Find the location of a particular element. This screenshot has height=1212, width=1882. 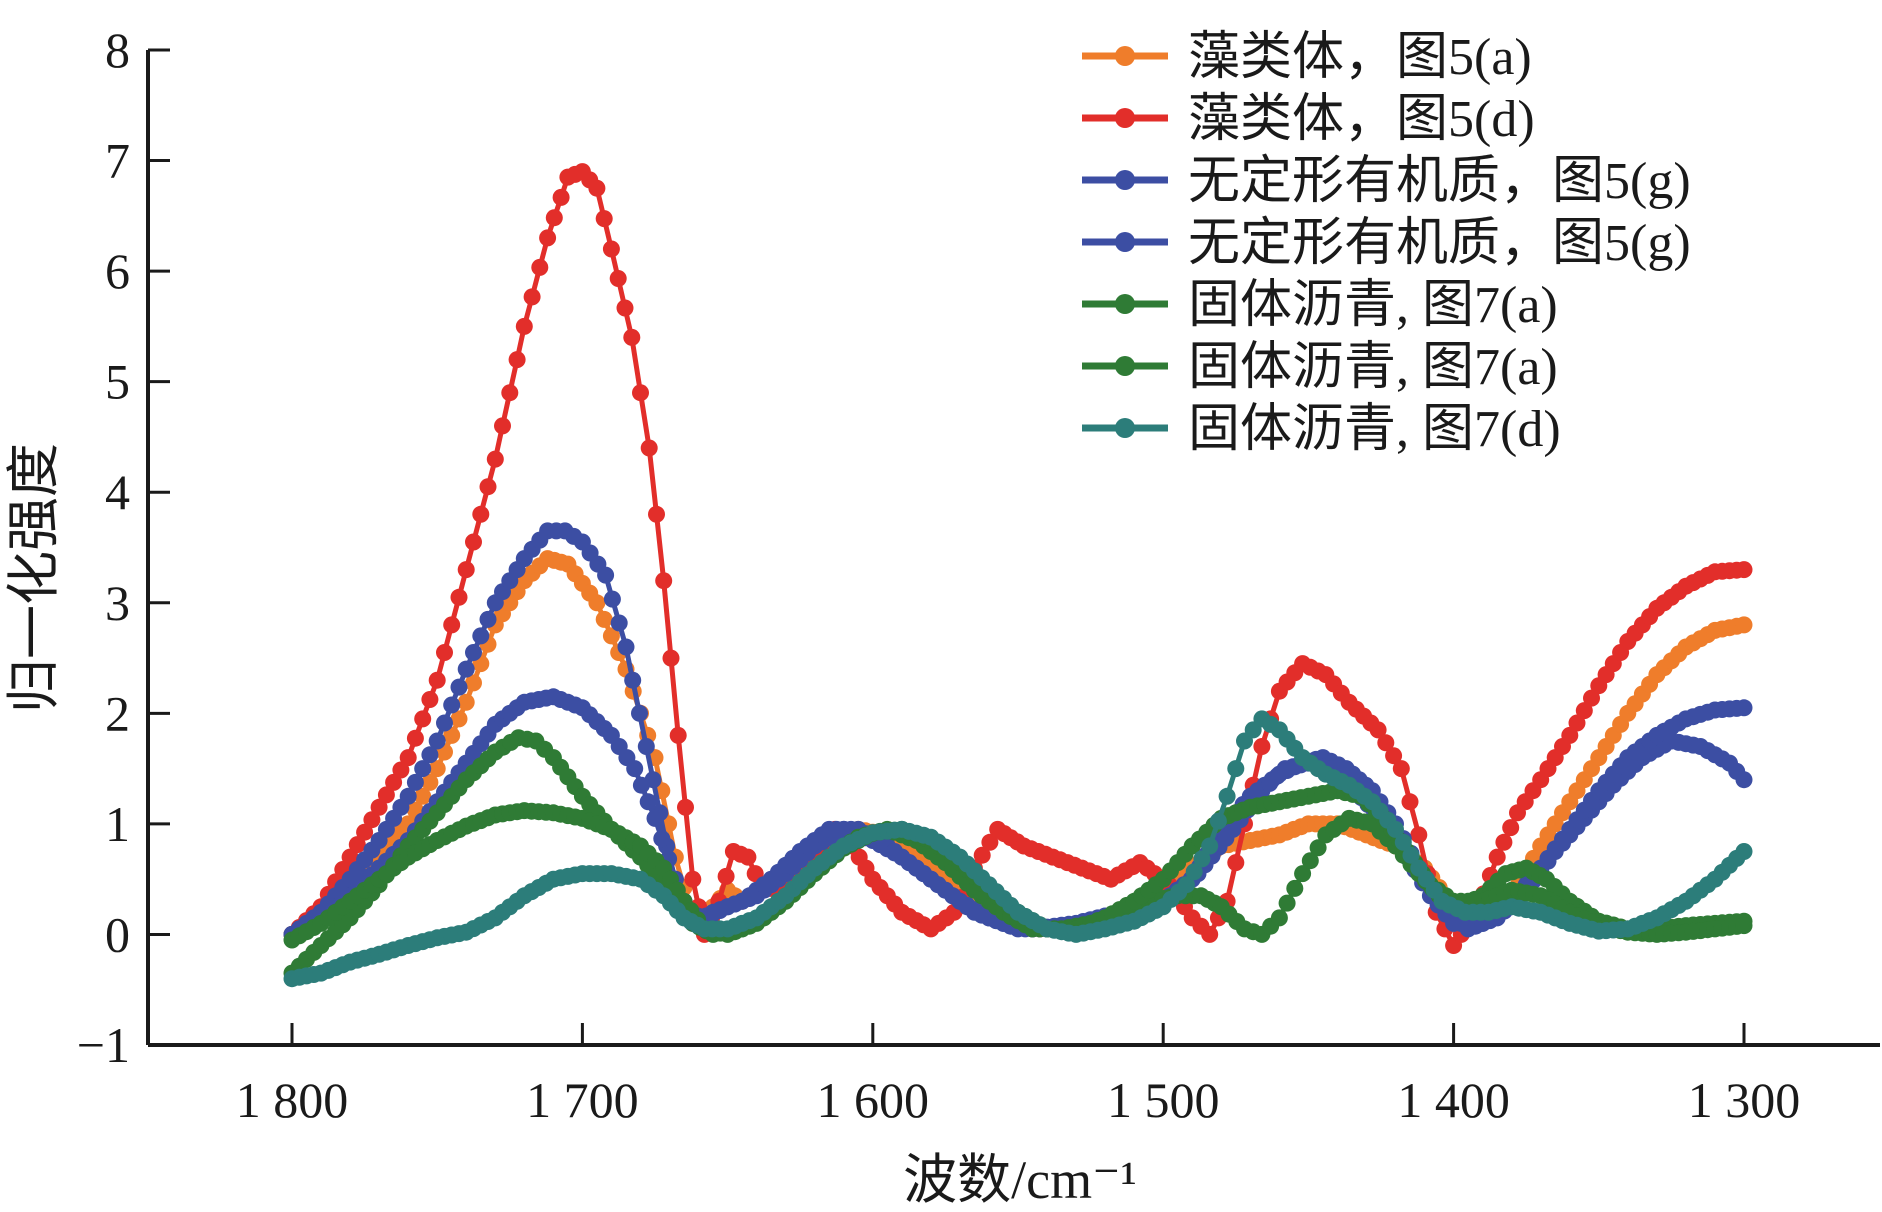

x-tick-label: 1 700 is located at coordinates (582, 1100).